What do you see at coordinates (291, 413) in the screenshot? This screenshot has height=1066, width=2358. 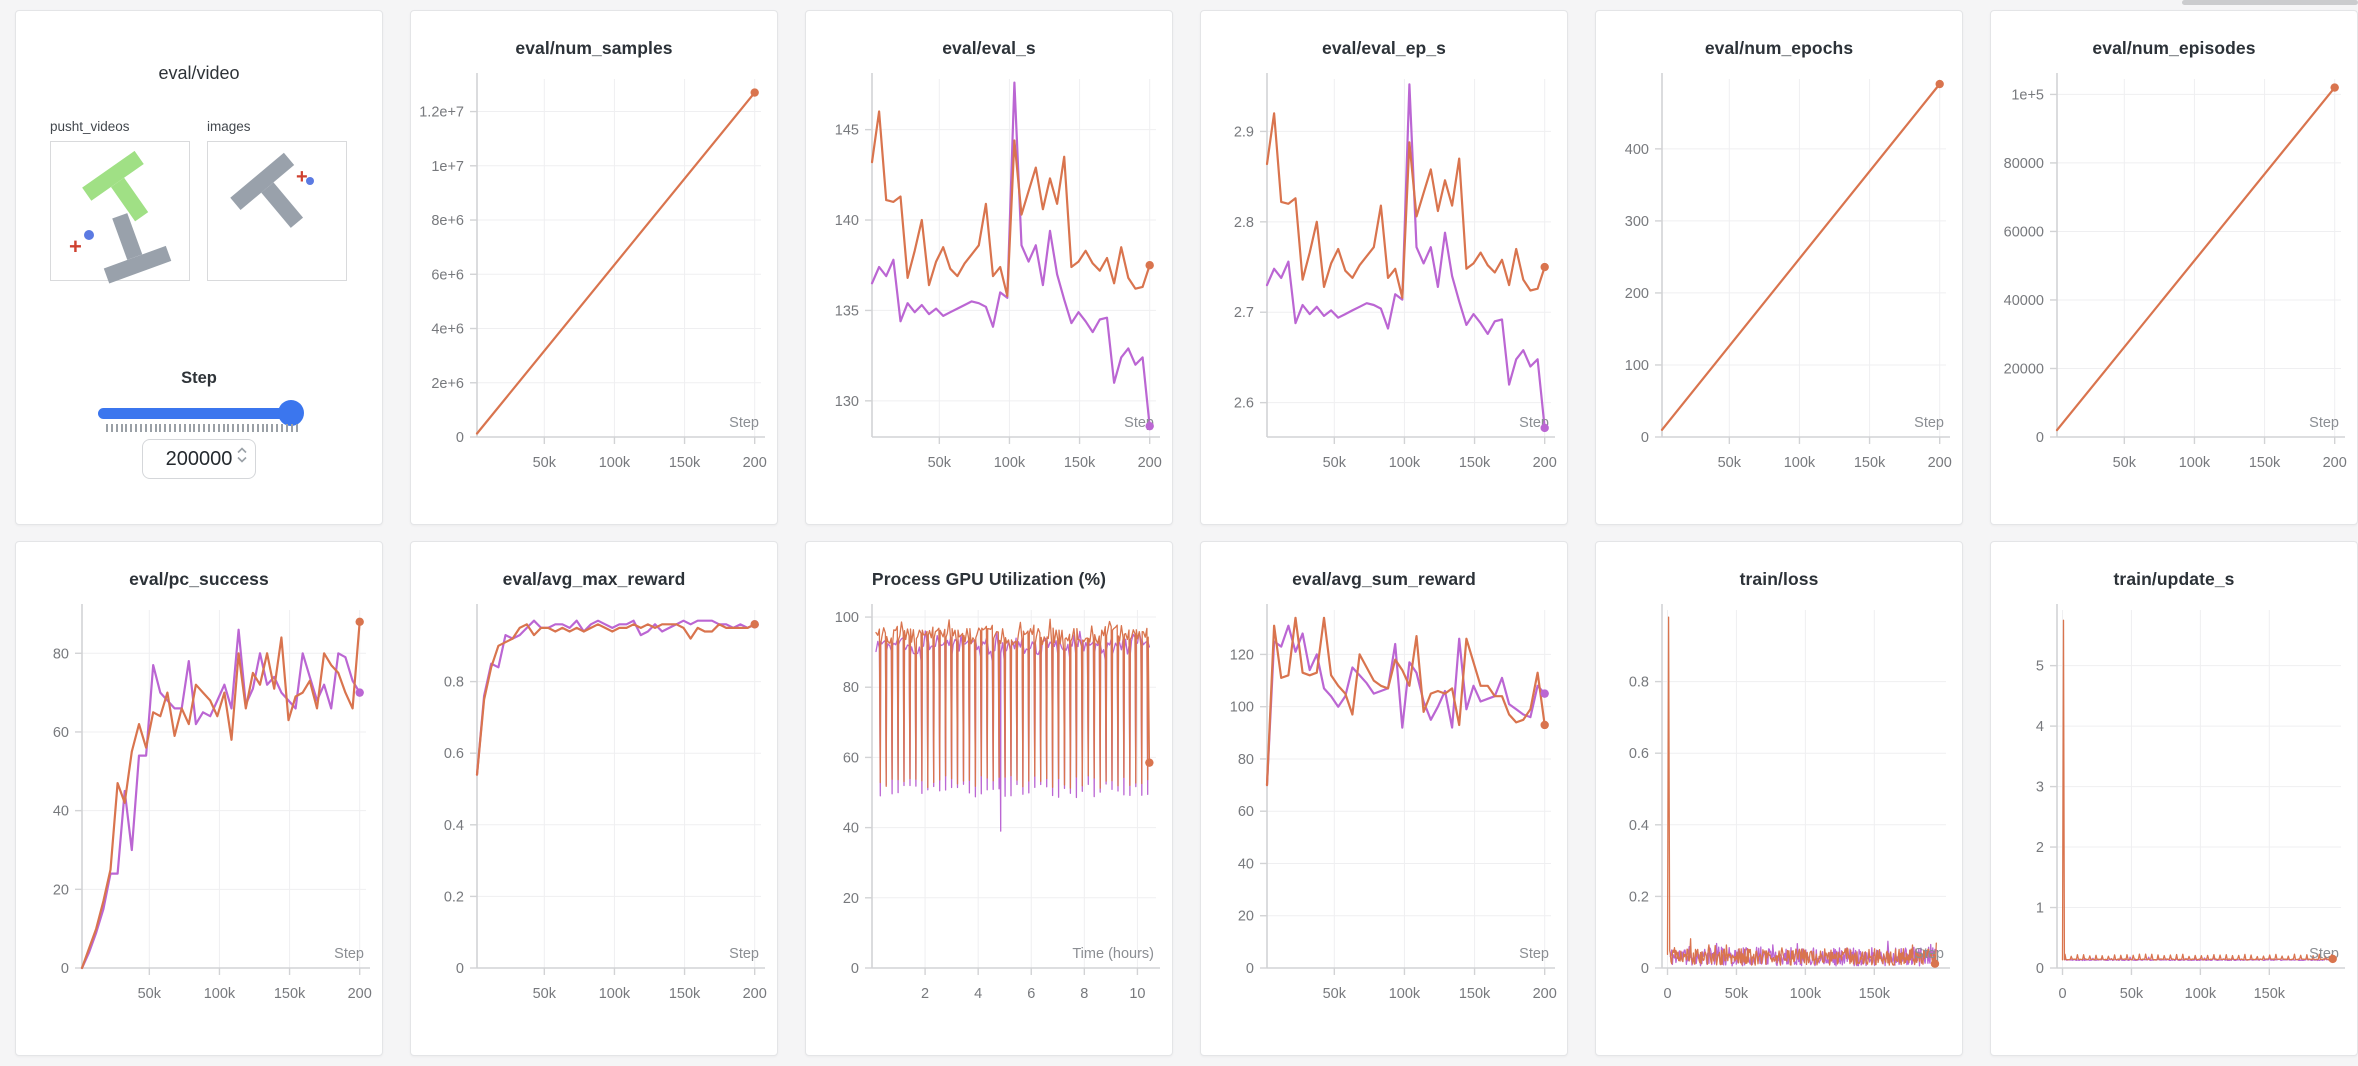 I see `step-slider-thumb` at bounding box center [291, 413].